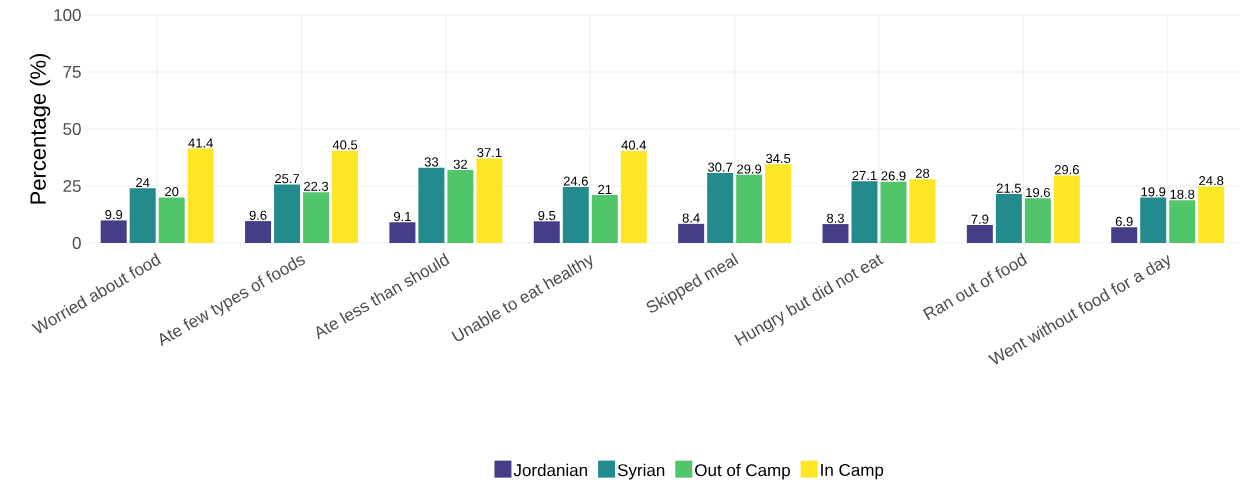 This screenshot has height=487, width=1248. Describe the element at coordinates (489, 153) in the screenshot. I see `data-label: 37.1` at that location.